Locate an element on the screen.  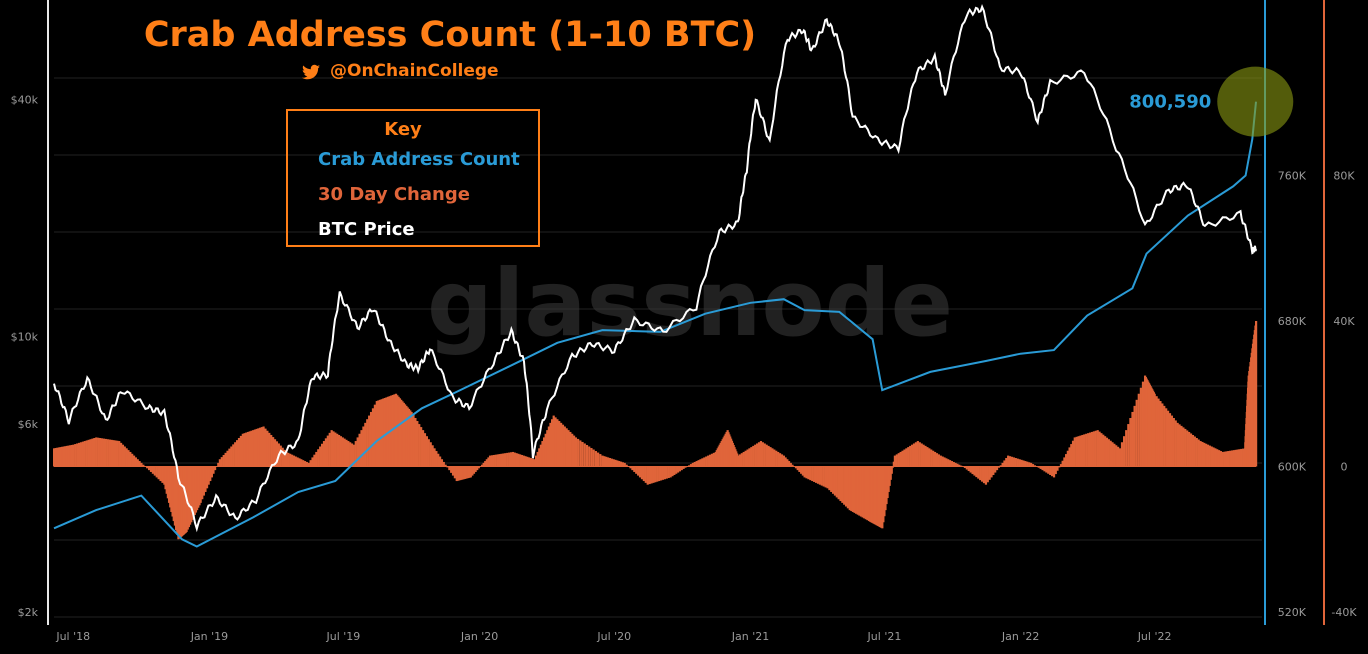
source-handle: @OnChainCollege is located at coordinates (400, 71).